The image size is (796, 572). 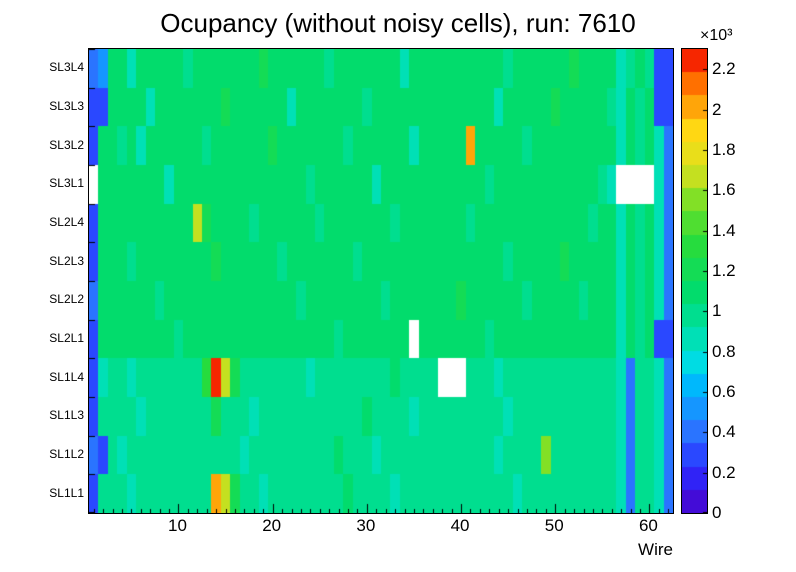 What do you see at coordinates (724, 270) in the screenshot?
I see `colorbar-tick-label-1.2: 1.2` at bounding box center [724, 270].